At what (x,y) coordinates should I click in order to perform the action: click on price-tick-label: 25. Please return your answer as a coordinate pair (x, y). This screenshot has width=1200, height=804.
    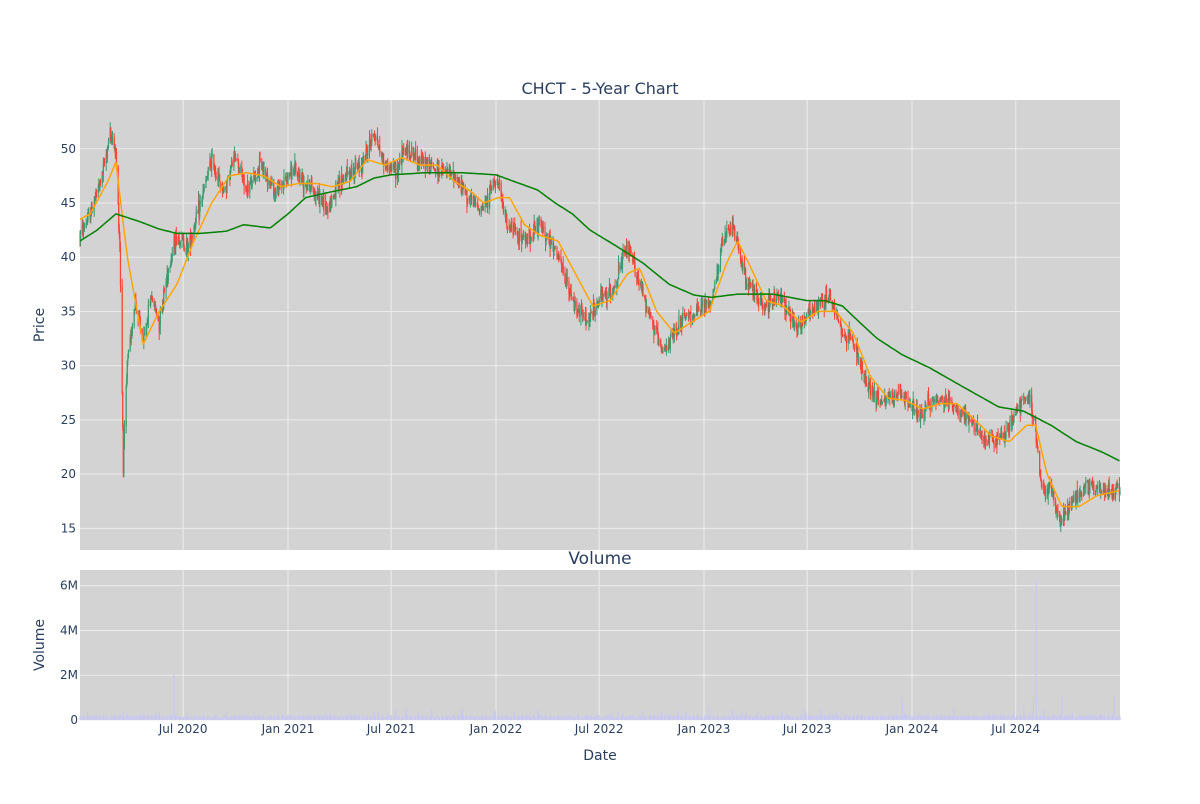
    Looking at the image, I should click on (68, 420).